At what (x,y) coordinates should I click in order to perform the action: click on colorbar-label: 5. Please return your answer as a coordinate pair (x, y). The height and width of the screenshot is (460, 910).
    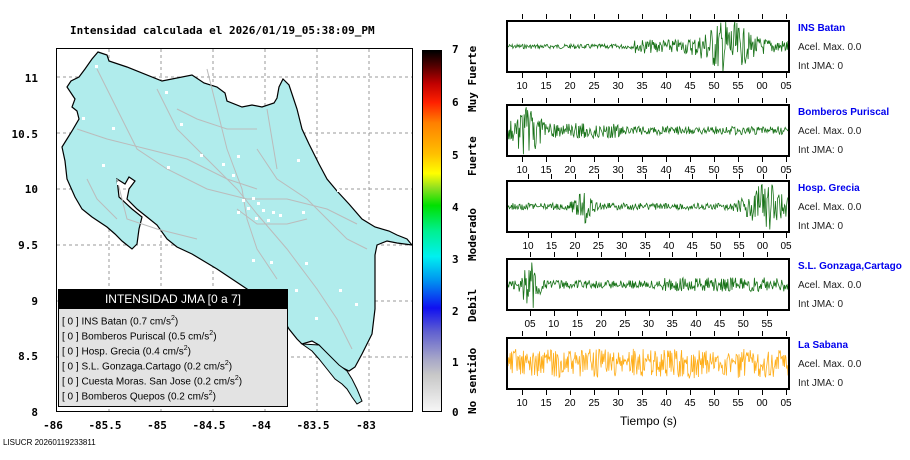
    Looking at the image, I should click on (455, 155).